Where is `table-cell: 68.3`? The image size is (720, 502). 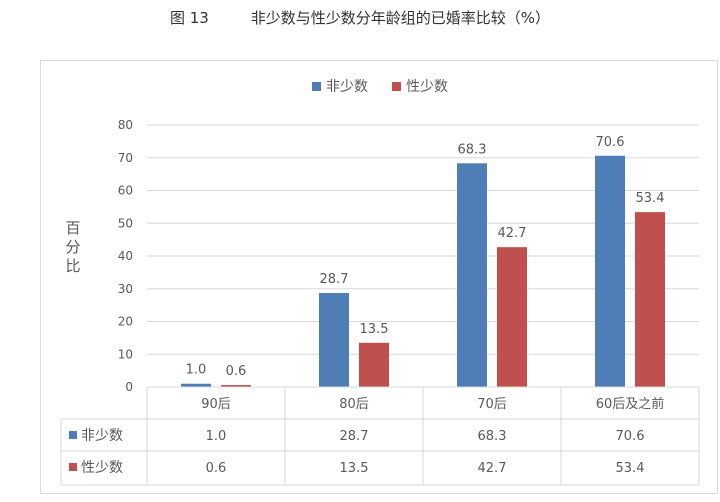 table-cell: 68.3 is located at coordinates (492, 436).